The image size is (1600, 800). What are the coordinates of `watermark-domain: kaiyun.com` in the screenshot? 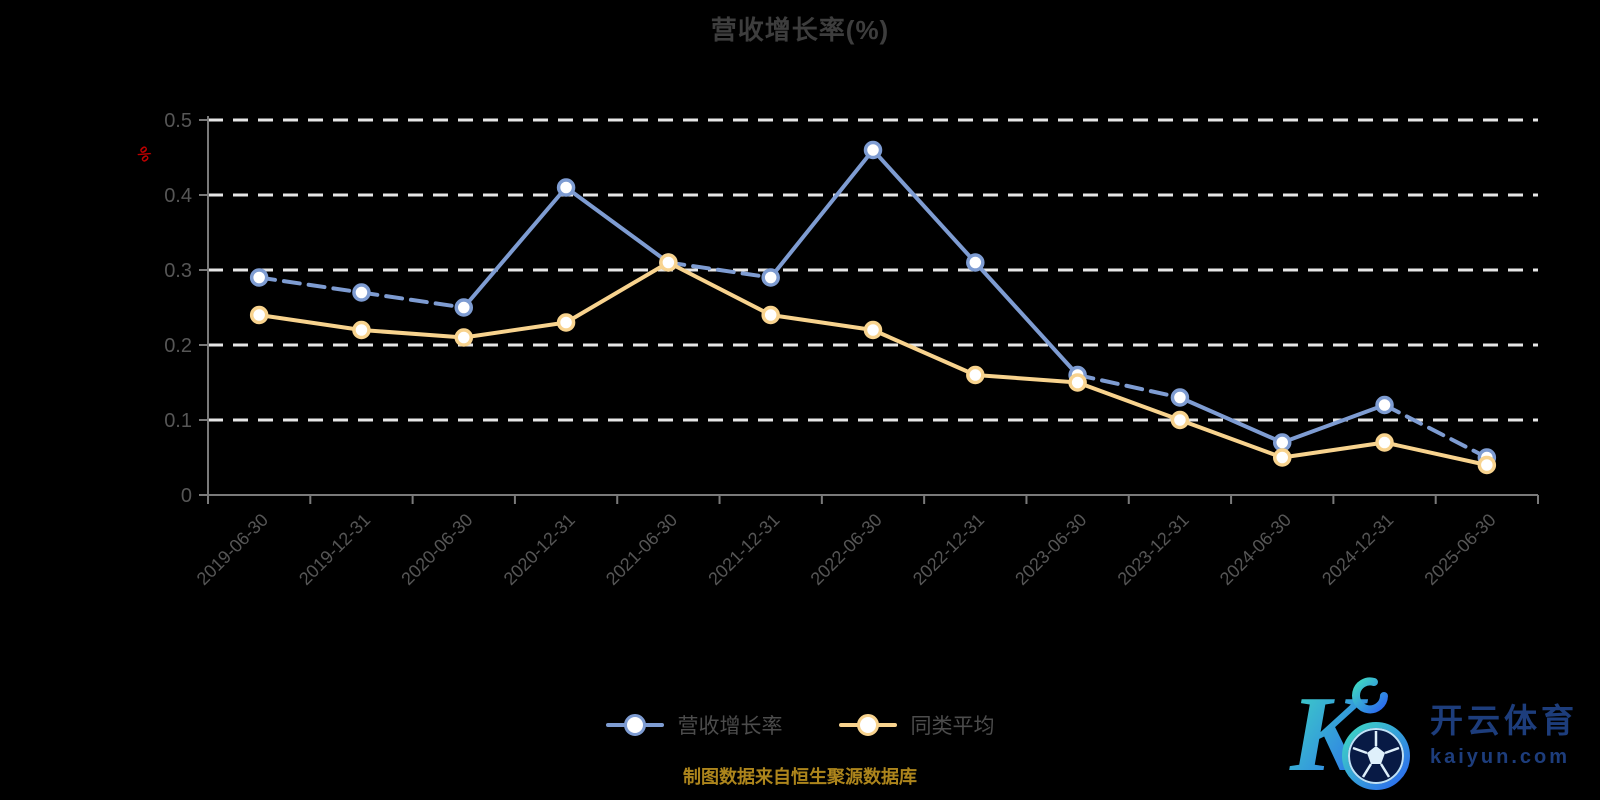 It's located at (1500, 756).